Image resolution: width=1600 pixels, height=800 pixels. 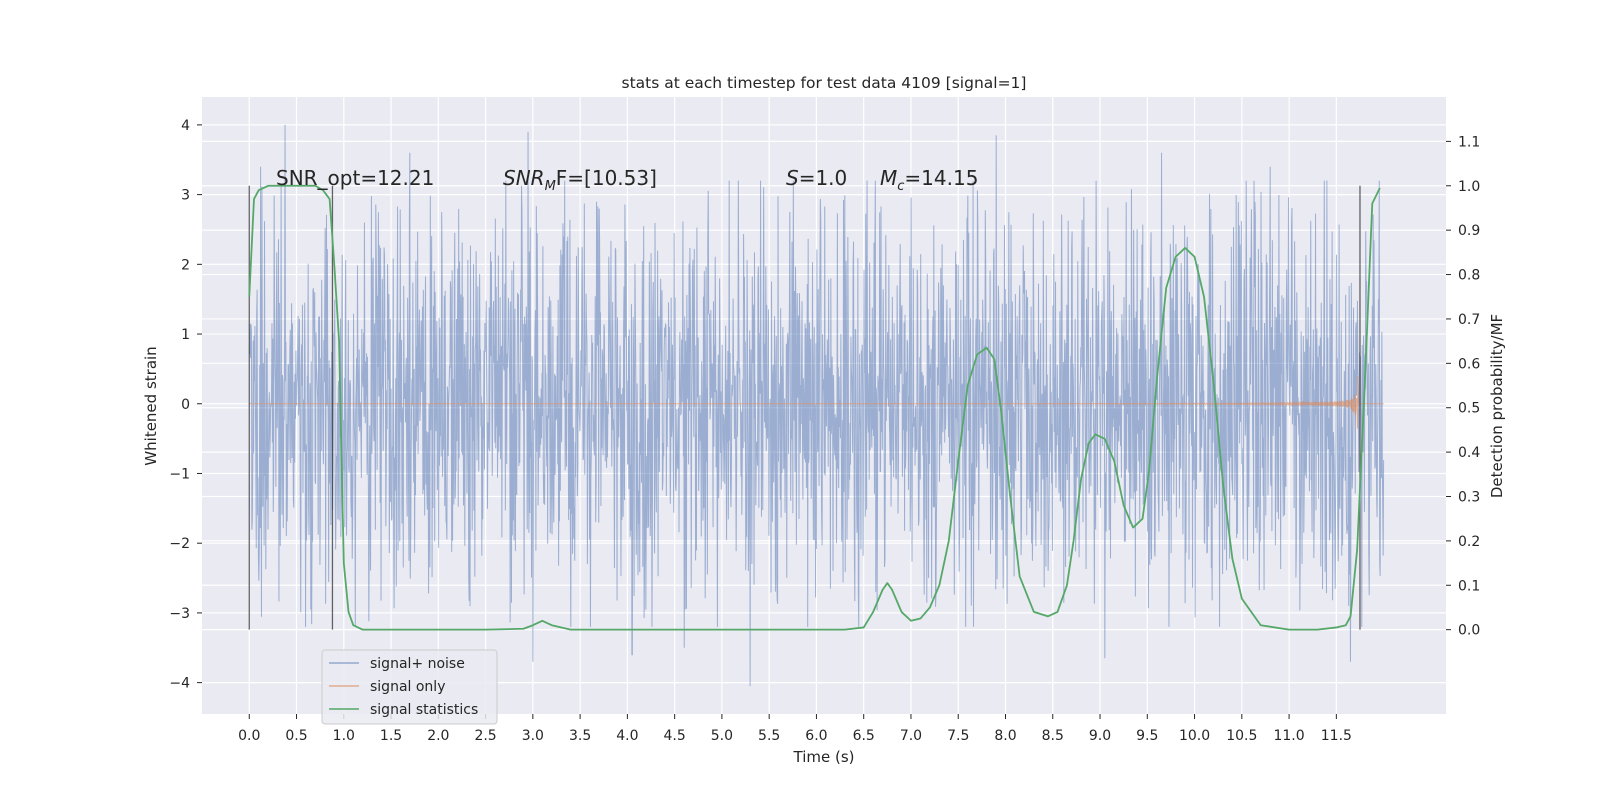 What do you see at coordinates (911, 736) in the screenshot?
I see `x-tick-label: 7.0` at bounding box center [911, 736].